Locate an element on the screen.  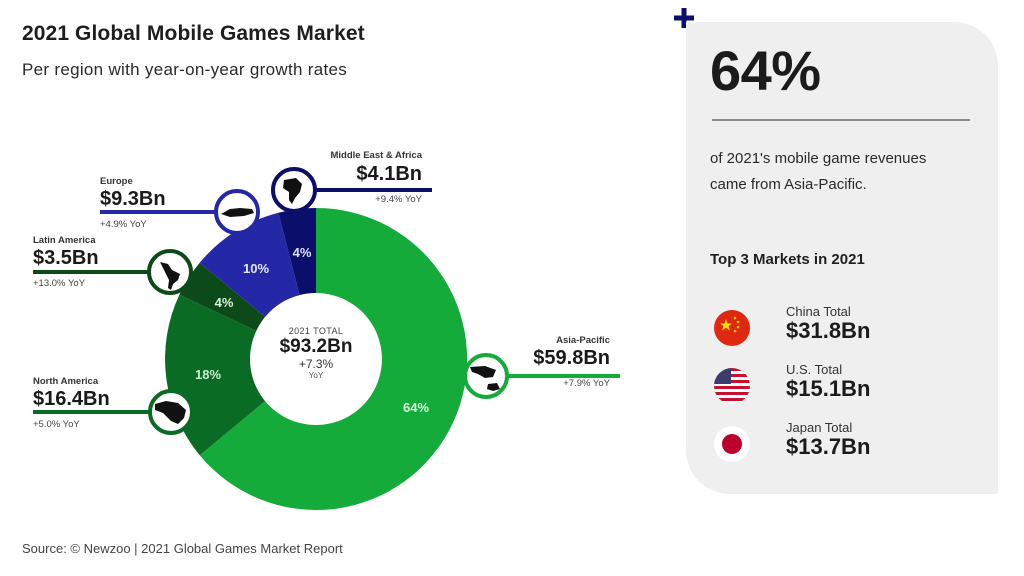
highlight-percent: 64% is located at coordinates (765, 70).